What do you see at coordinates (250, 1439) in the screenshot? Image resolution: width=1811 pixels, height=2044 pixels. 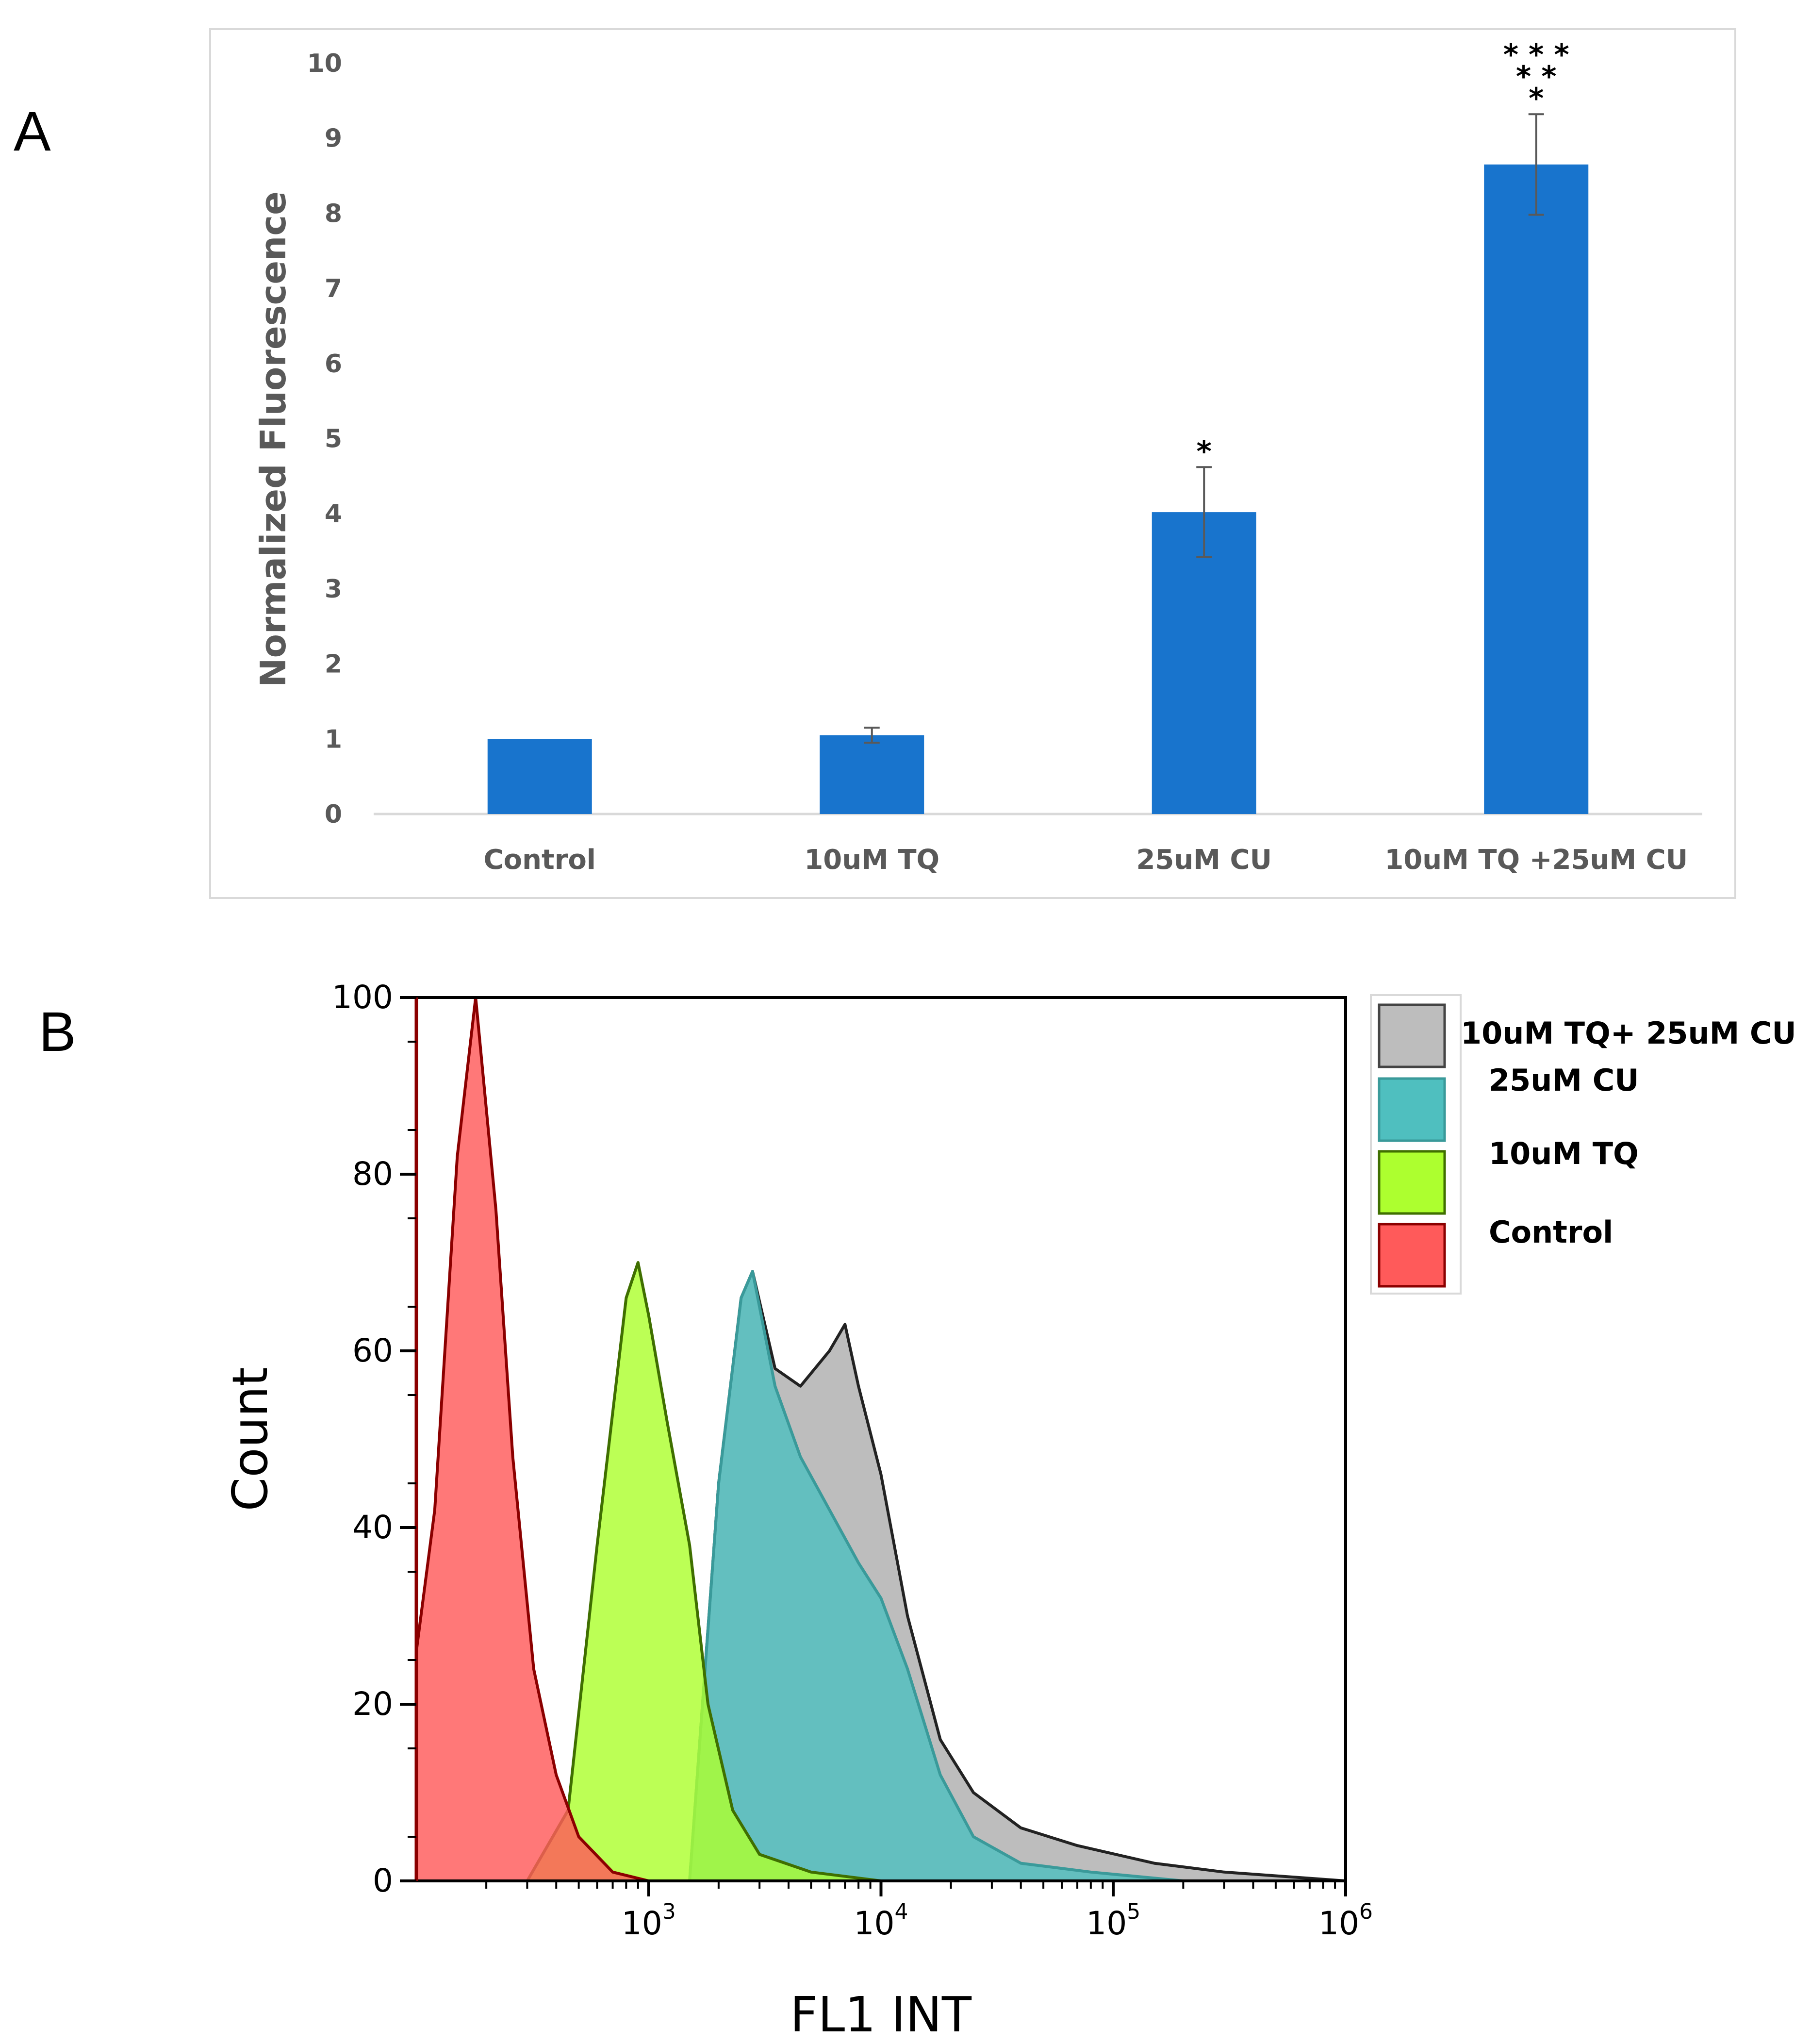 I see `chart-b-ylabel: Count` at bounding box center [250, 1439].